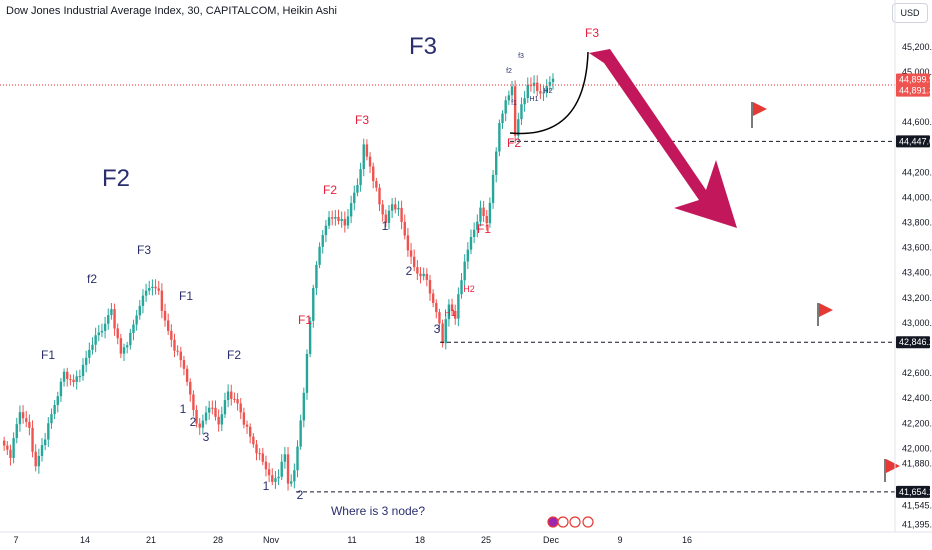 The image size is (932, 550). What do you see at coordinates (92, 279) in the screenshot?
I see `wave-label: f2` at bounding box center [92, 279].